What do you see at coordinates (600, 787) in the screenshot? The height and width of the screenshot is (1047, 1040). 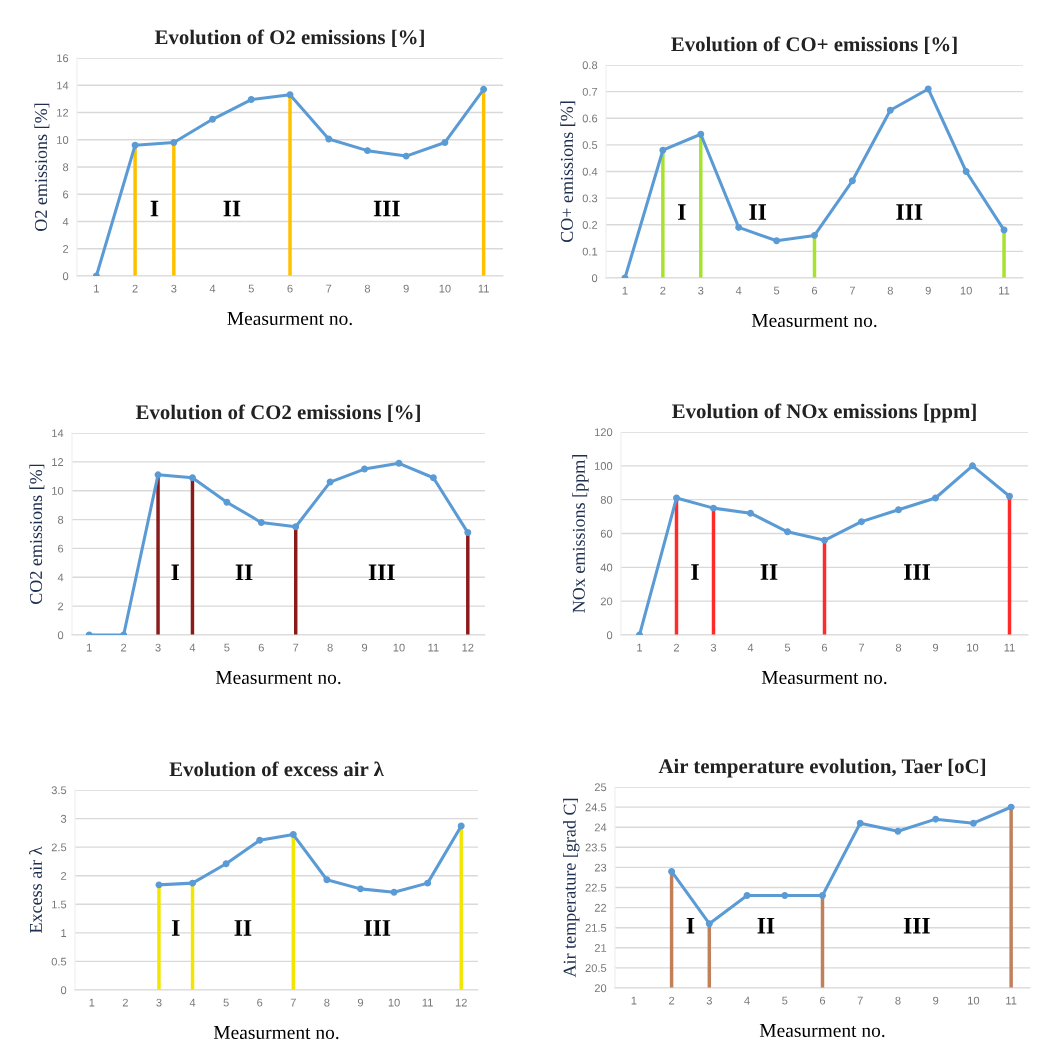 I see `y-tick-label: 25` at bounding box center [600, 787].